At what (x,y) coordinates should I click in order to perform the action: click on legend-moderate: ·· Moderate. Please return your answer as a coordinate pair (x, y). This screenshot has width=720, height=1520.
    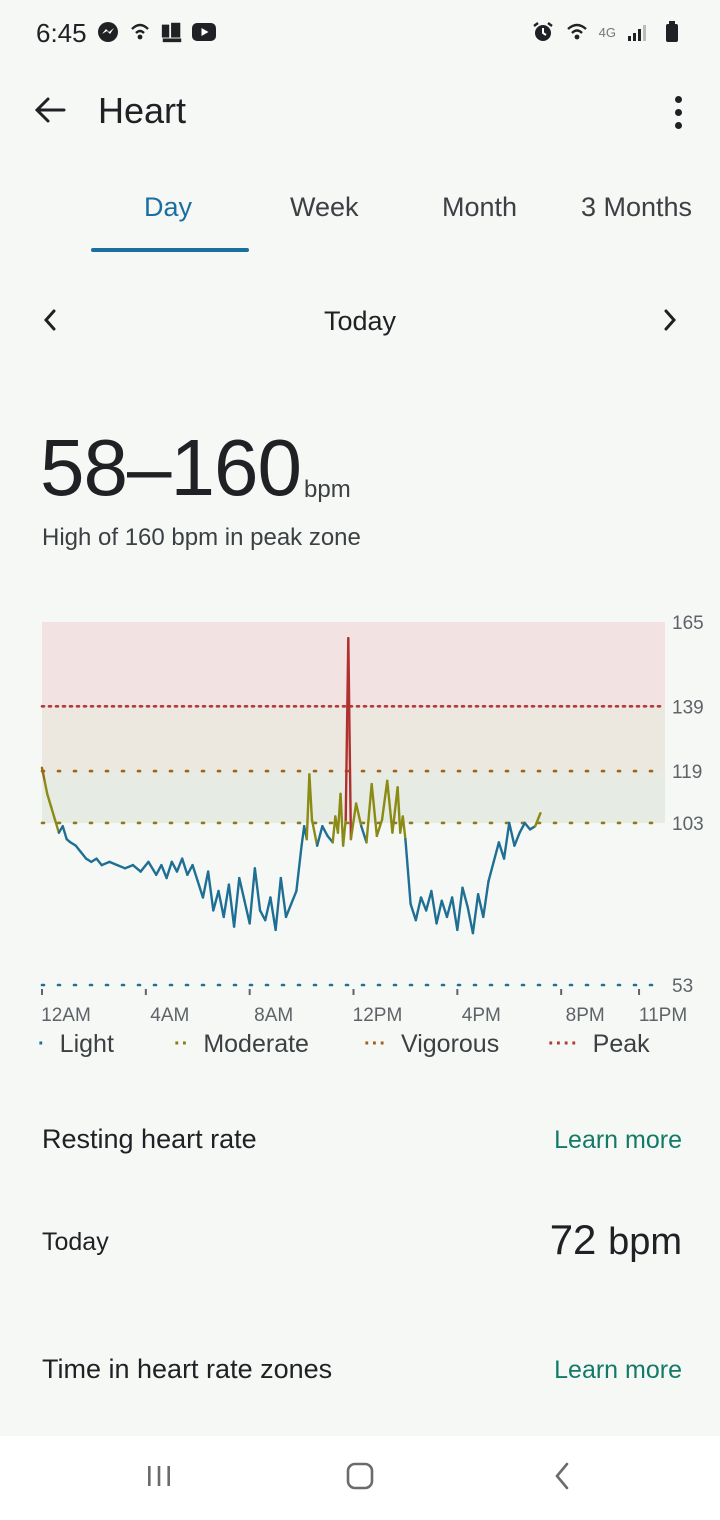
    Looking at the image, I should click on (241, 1044).